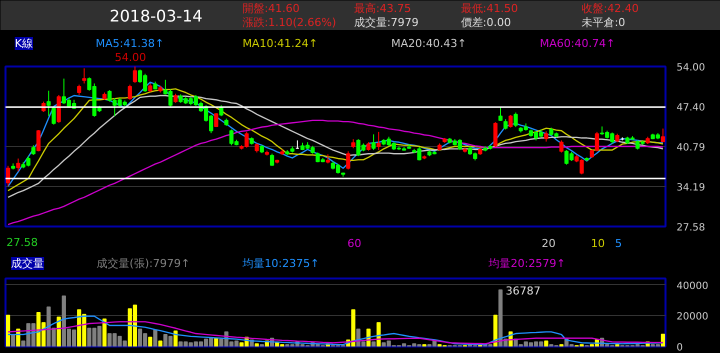  I want to click on text: 未平倉:0, so click(604, 22).